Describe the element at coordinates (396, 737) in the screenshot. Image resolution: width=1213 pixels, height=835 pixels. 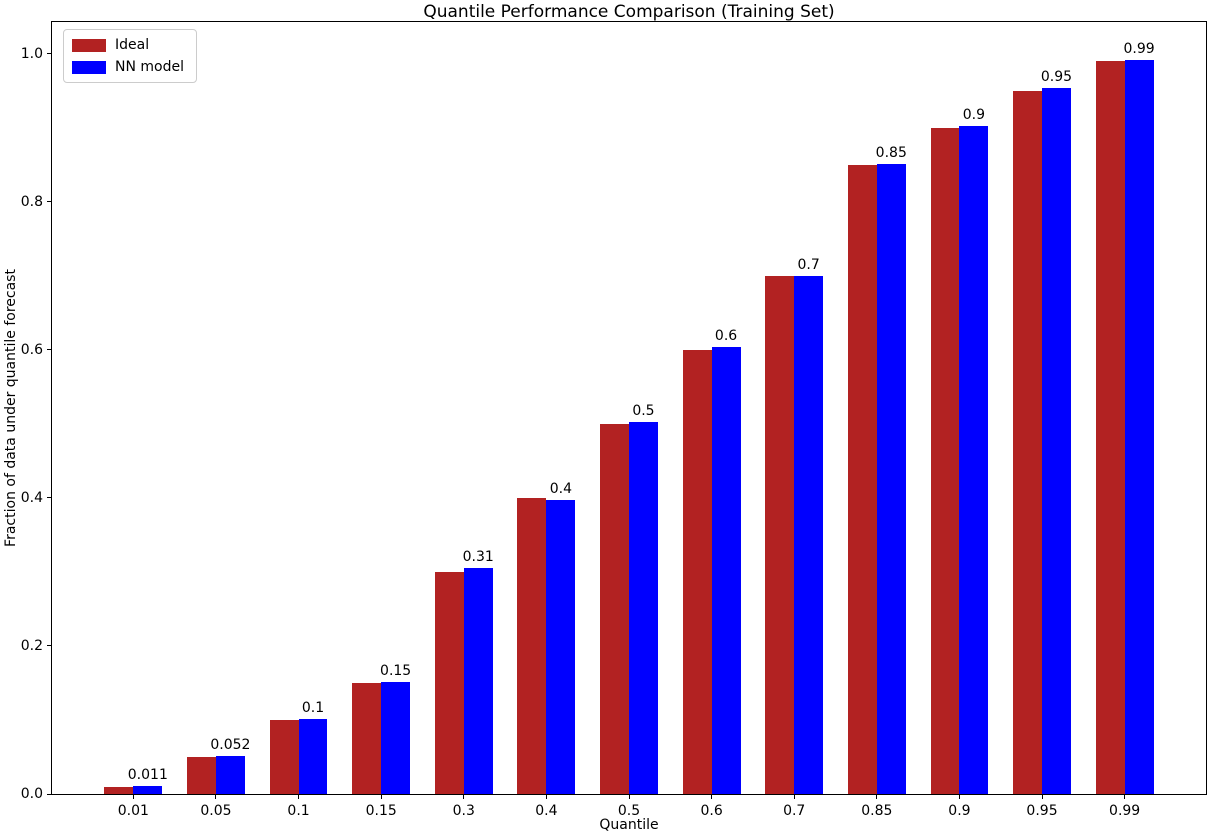
I see `bar-nn-model-q0.15` at that location.